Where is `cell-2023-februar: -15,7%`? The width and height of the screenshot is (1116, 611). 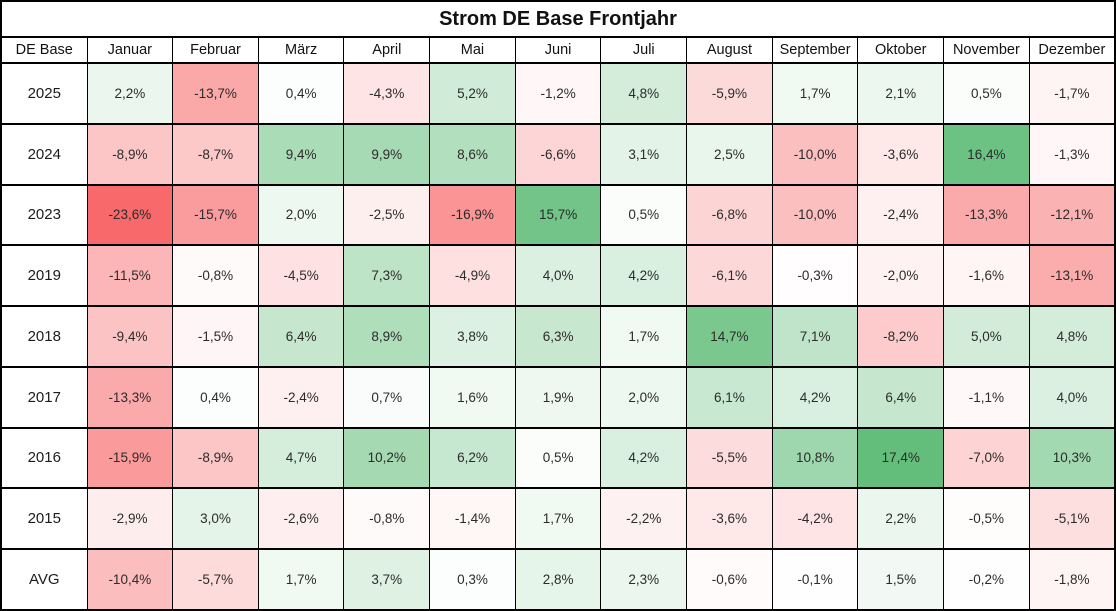 cell-2023-februar: -15,7% is located at coordinates (215, 215).